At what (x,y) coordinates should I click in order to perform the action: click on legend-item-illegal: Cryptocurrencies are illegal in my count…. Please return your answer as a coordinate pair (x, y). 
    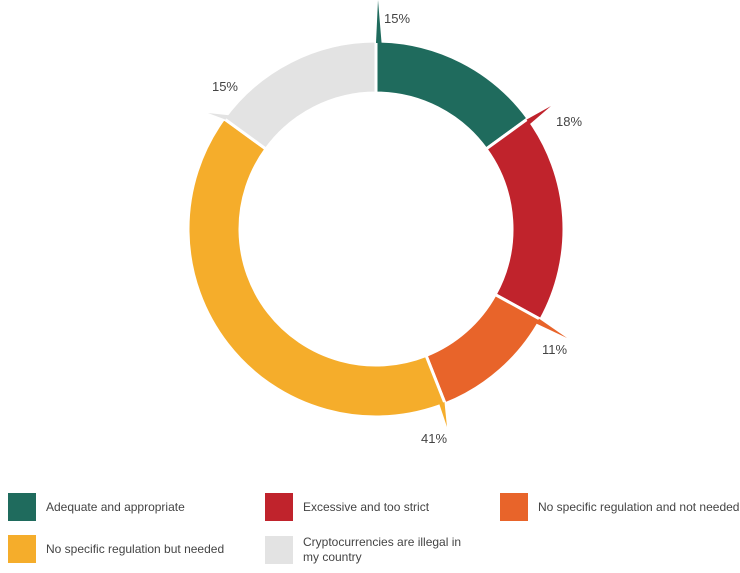
    Looking at the image, I should click on (364, 550).